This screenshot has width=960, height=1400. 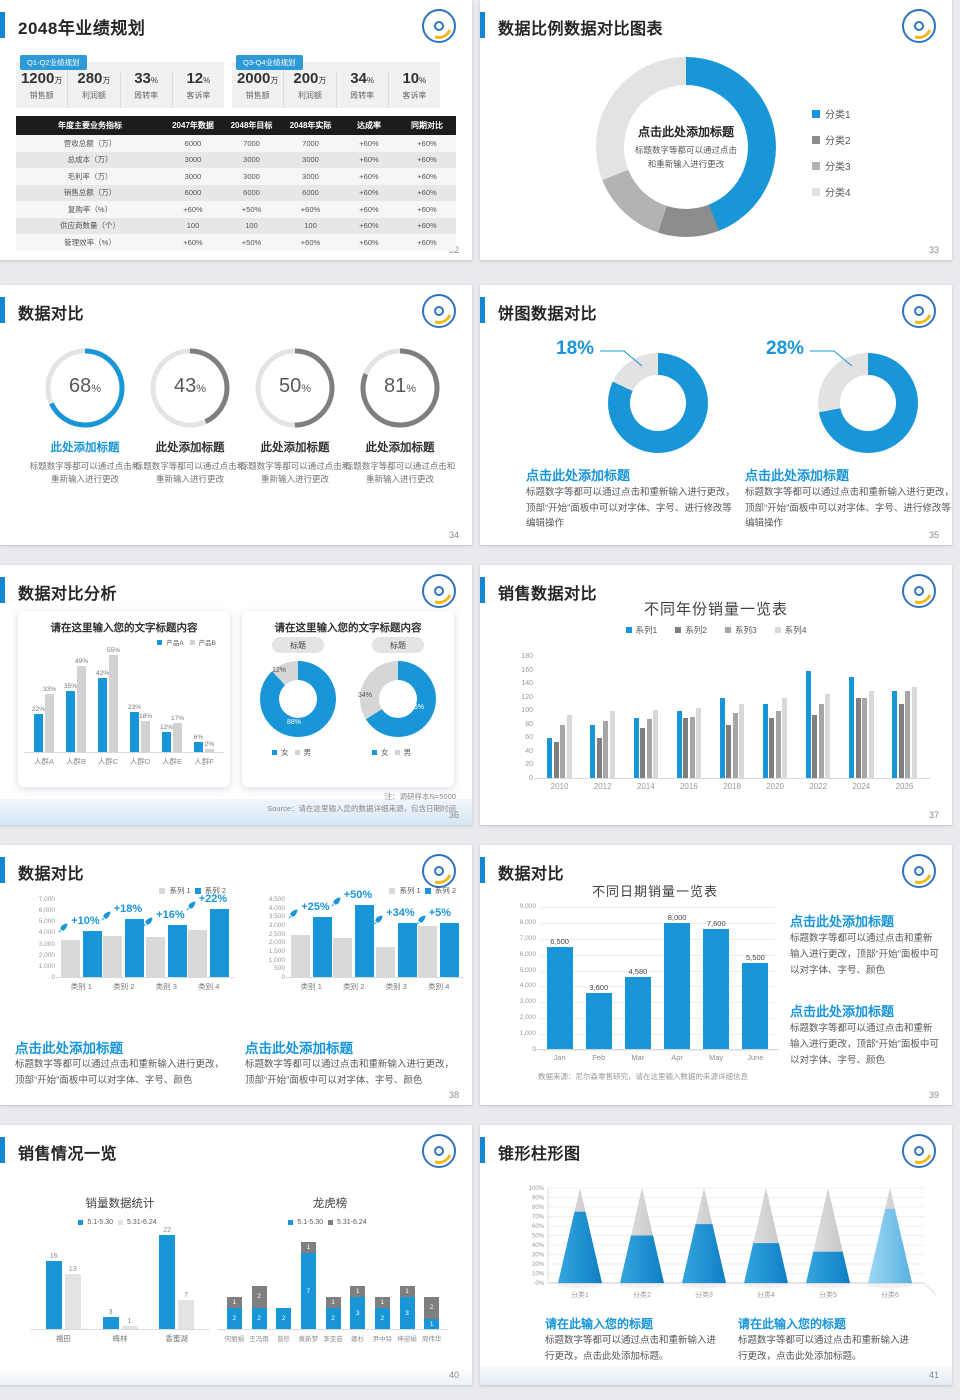 I want to click on logo-core-icon, so click(x=919, y=591).